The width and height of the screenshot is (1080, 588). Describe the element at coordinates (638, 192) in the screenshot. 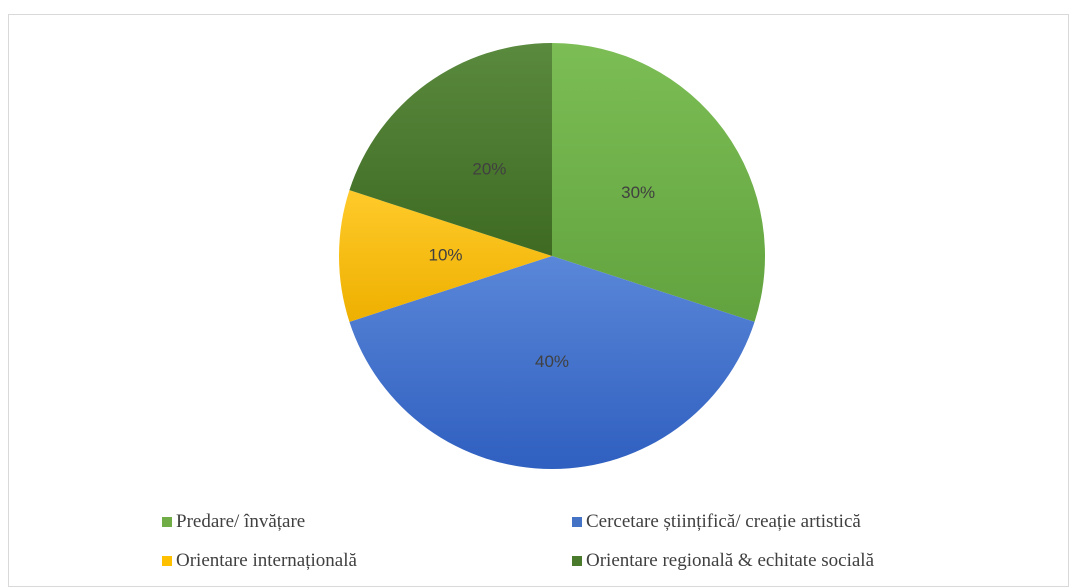

I see `data-label-predare: 30%` at that location.